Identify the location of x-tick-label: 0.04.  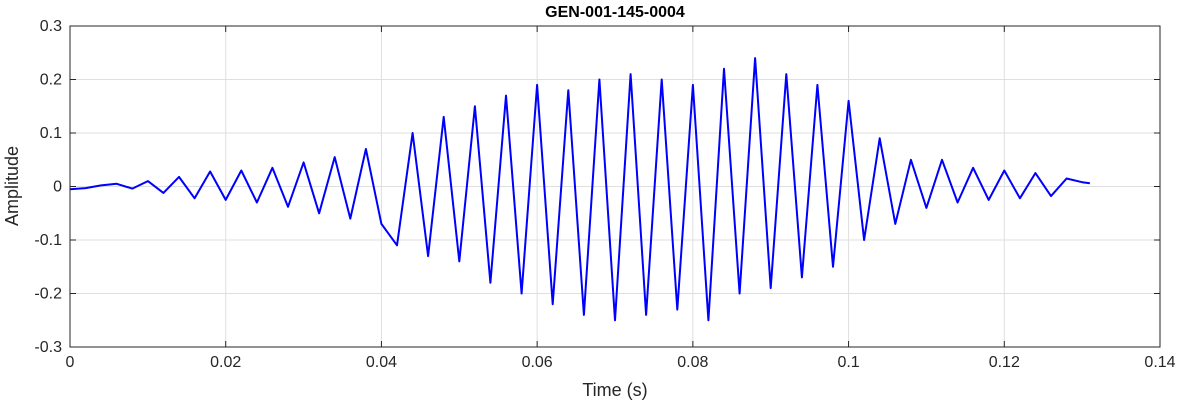
(381, 362).